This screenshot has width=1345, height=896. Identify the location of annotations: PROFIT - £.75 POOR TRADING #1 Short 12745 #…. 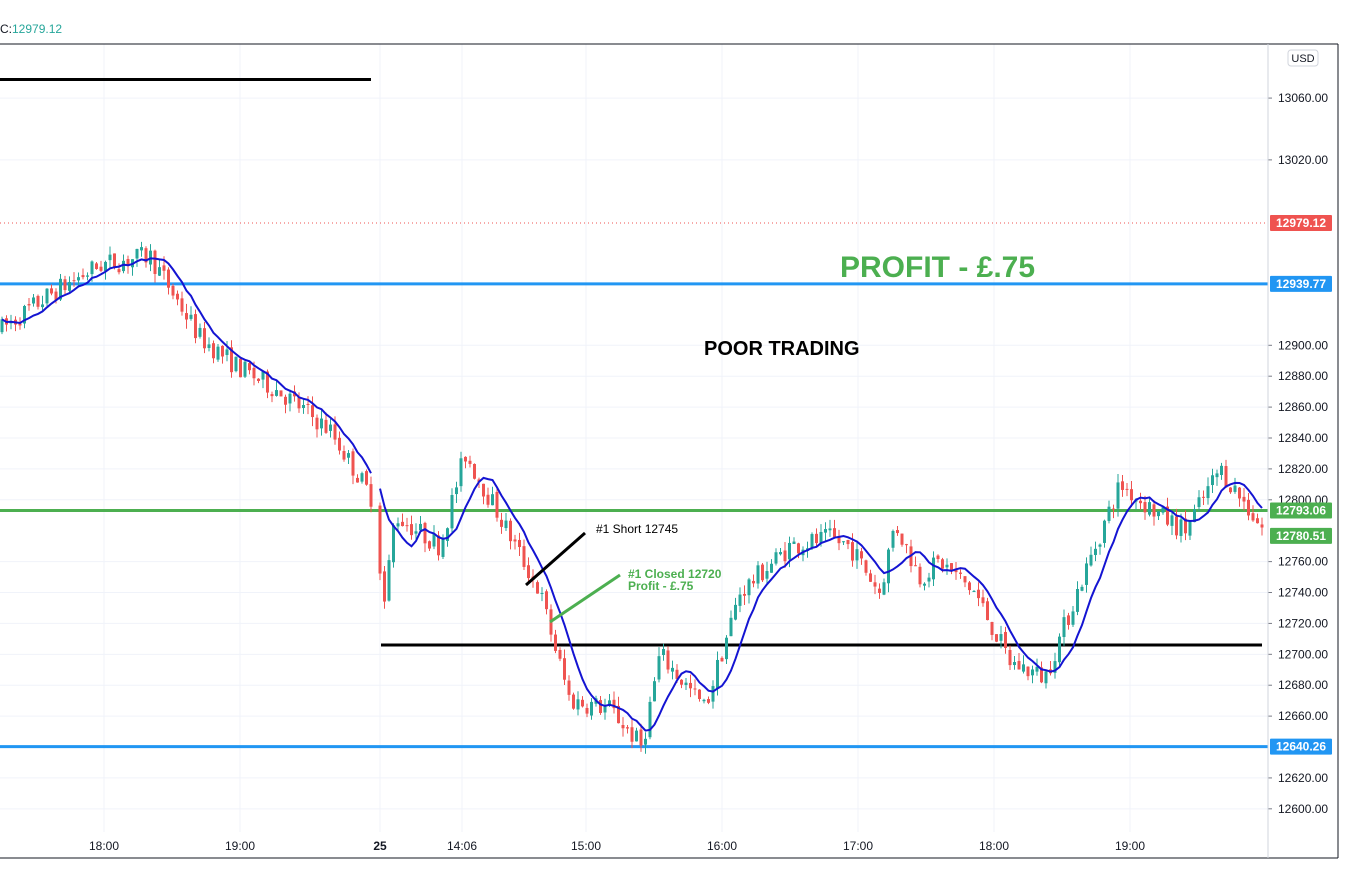
(815, 422).